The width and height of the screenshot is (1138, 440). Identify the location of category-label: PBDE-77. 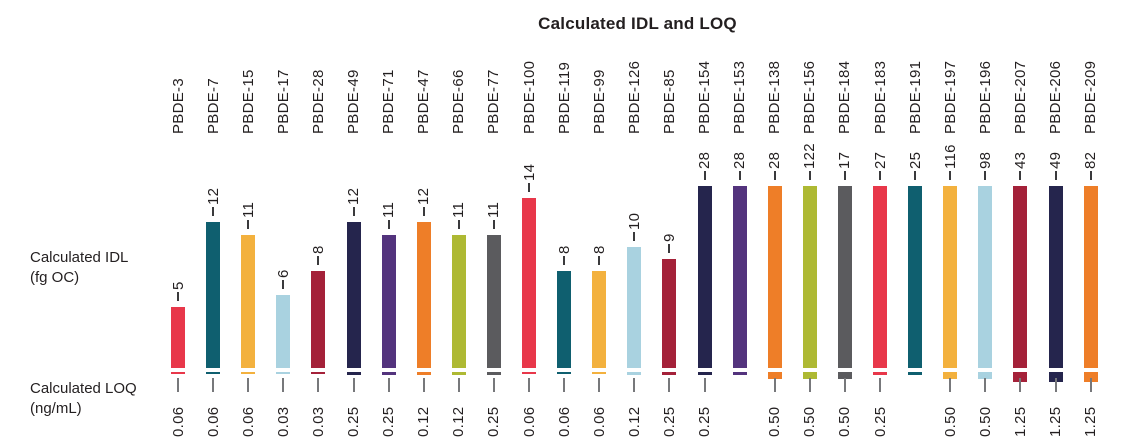
(494, 101).